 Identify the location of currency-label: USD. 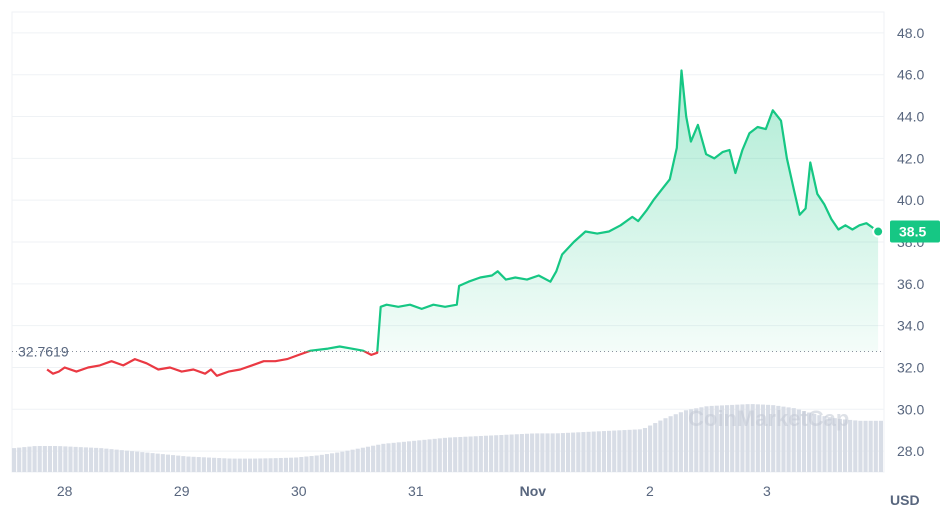
(905, 500).